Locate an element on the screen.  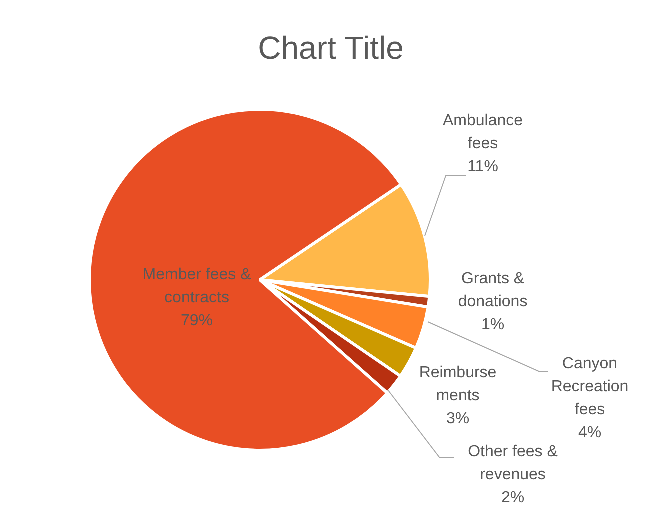
data-label: 79% is located at coordinates (197, 321).